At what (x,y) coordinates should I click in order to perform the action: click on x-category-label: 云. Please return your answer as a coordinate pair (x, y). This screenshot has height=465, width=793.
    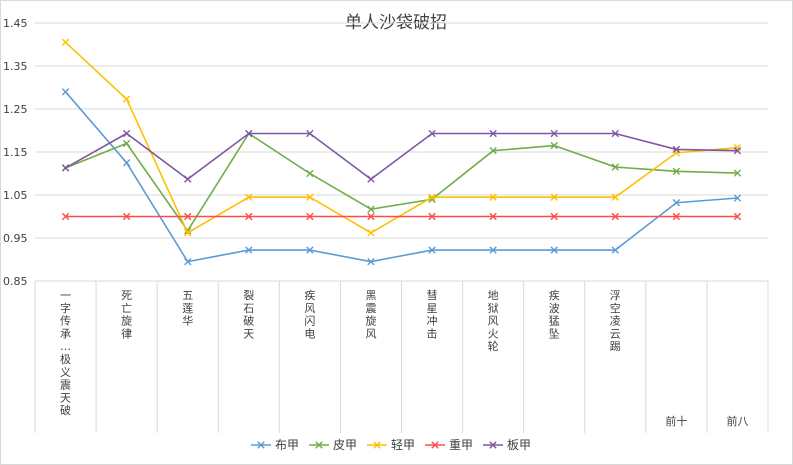
    Looking at the image, I should click on (615, 333).